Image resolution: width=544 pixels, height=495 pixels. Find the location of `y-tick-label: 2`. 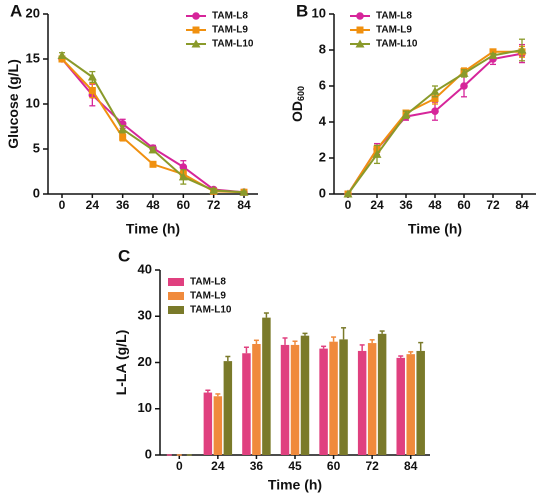

y-tick-label: 2 is located at coordinates (322, 156).